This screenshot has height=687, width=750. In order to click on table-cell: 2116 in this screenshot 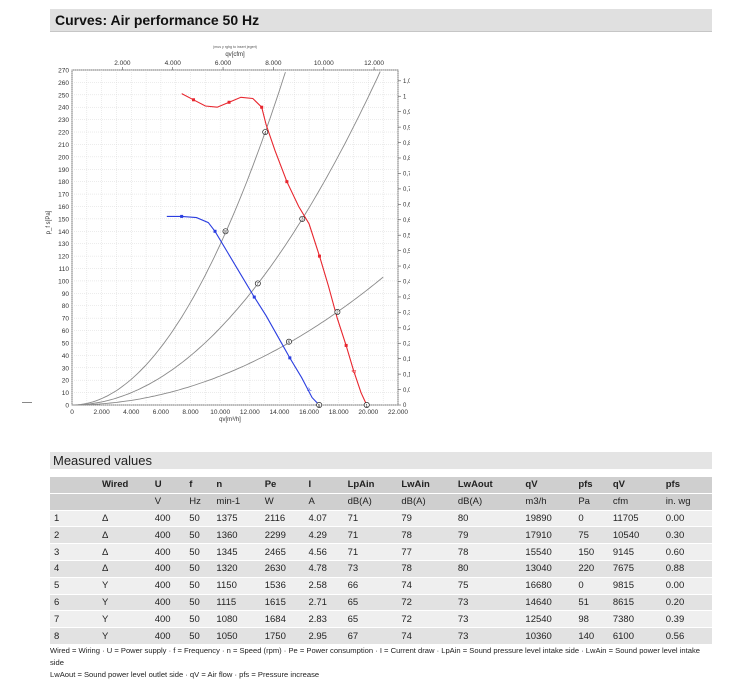, I will do `click(282, 519)`.